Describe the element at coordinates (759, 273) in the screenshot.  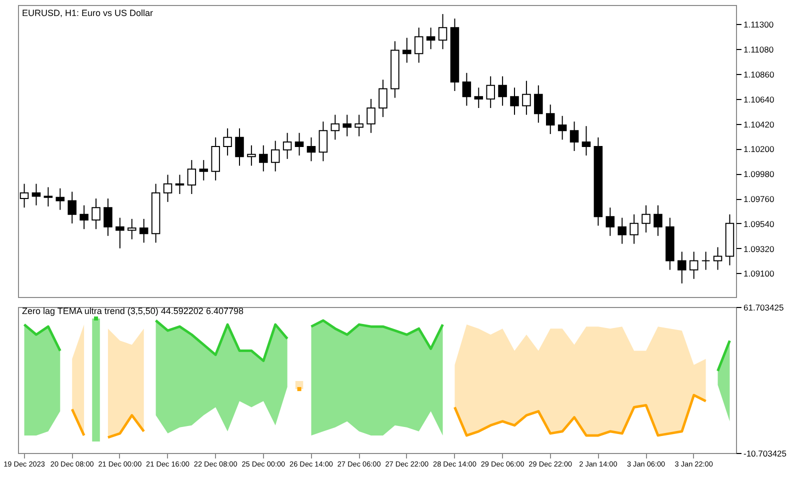
I see `y-tick-label: 1.09100` at that location.